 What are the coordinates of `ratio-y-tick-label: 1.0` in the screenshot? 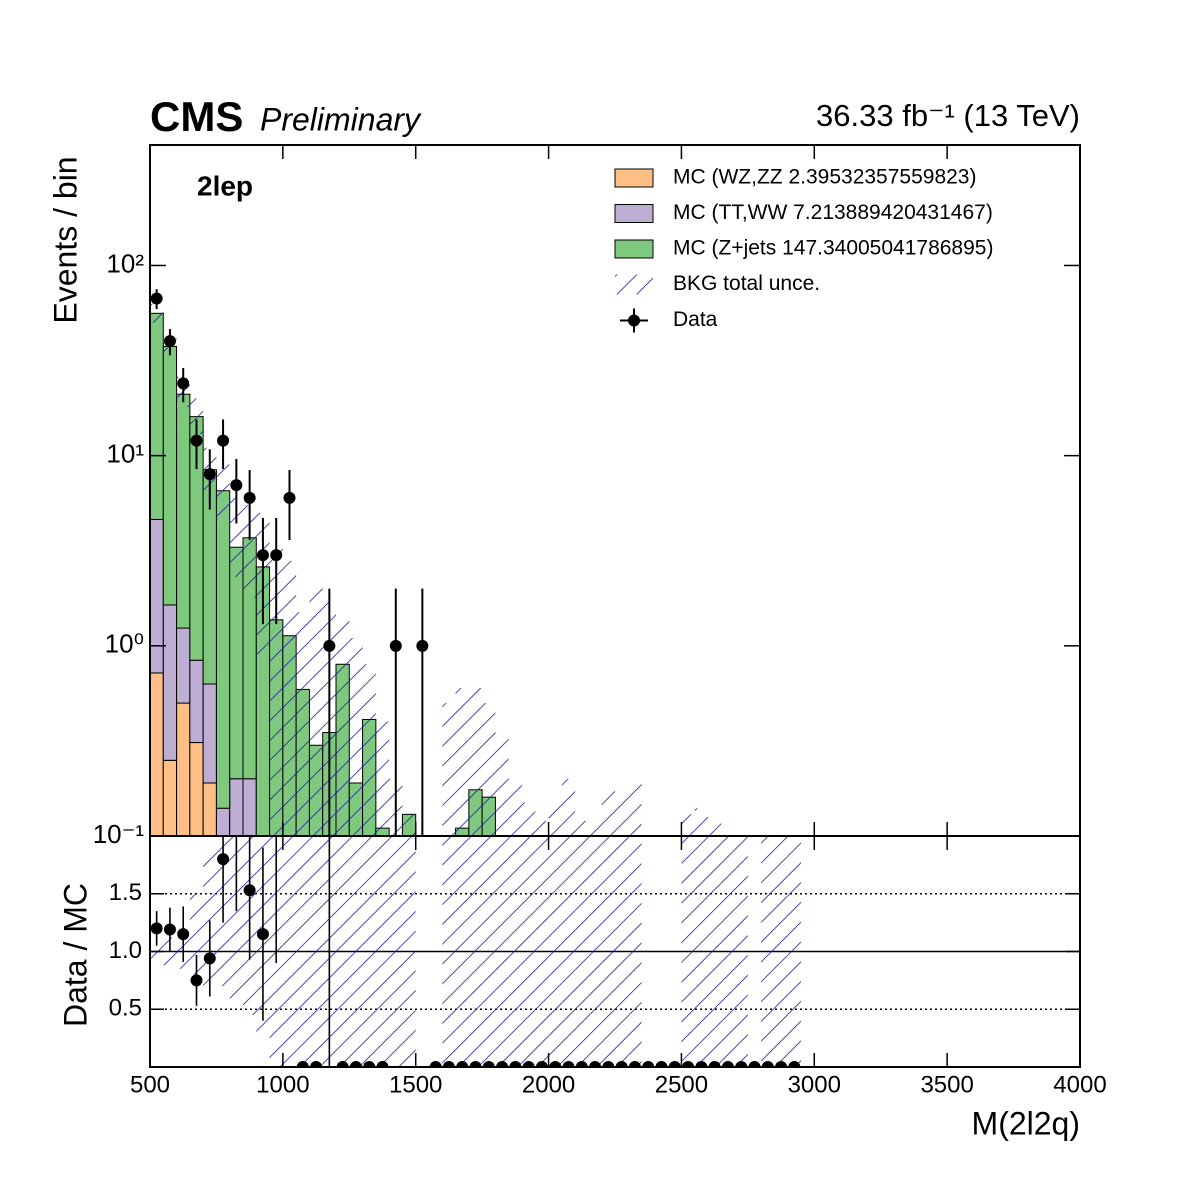 It's located at (125, 950).